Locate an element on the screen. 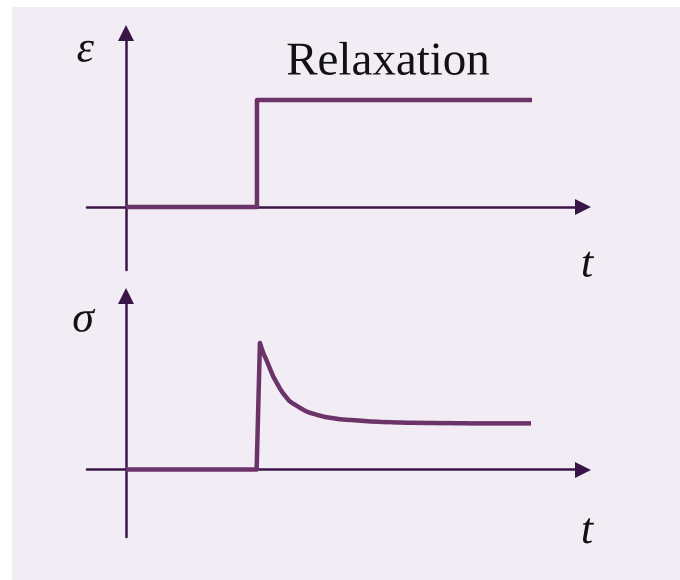  y-axis-title: σ is located at coordinates (84, 317).